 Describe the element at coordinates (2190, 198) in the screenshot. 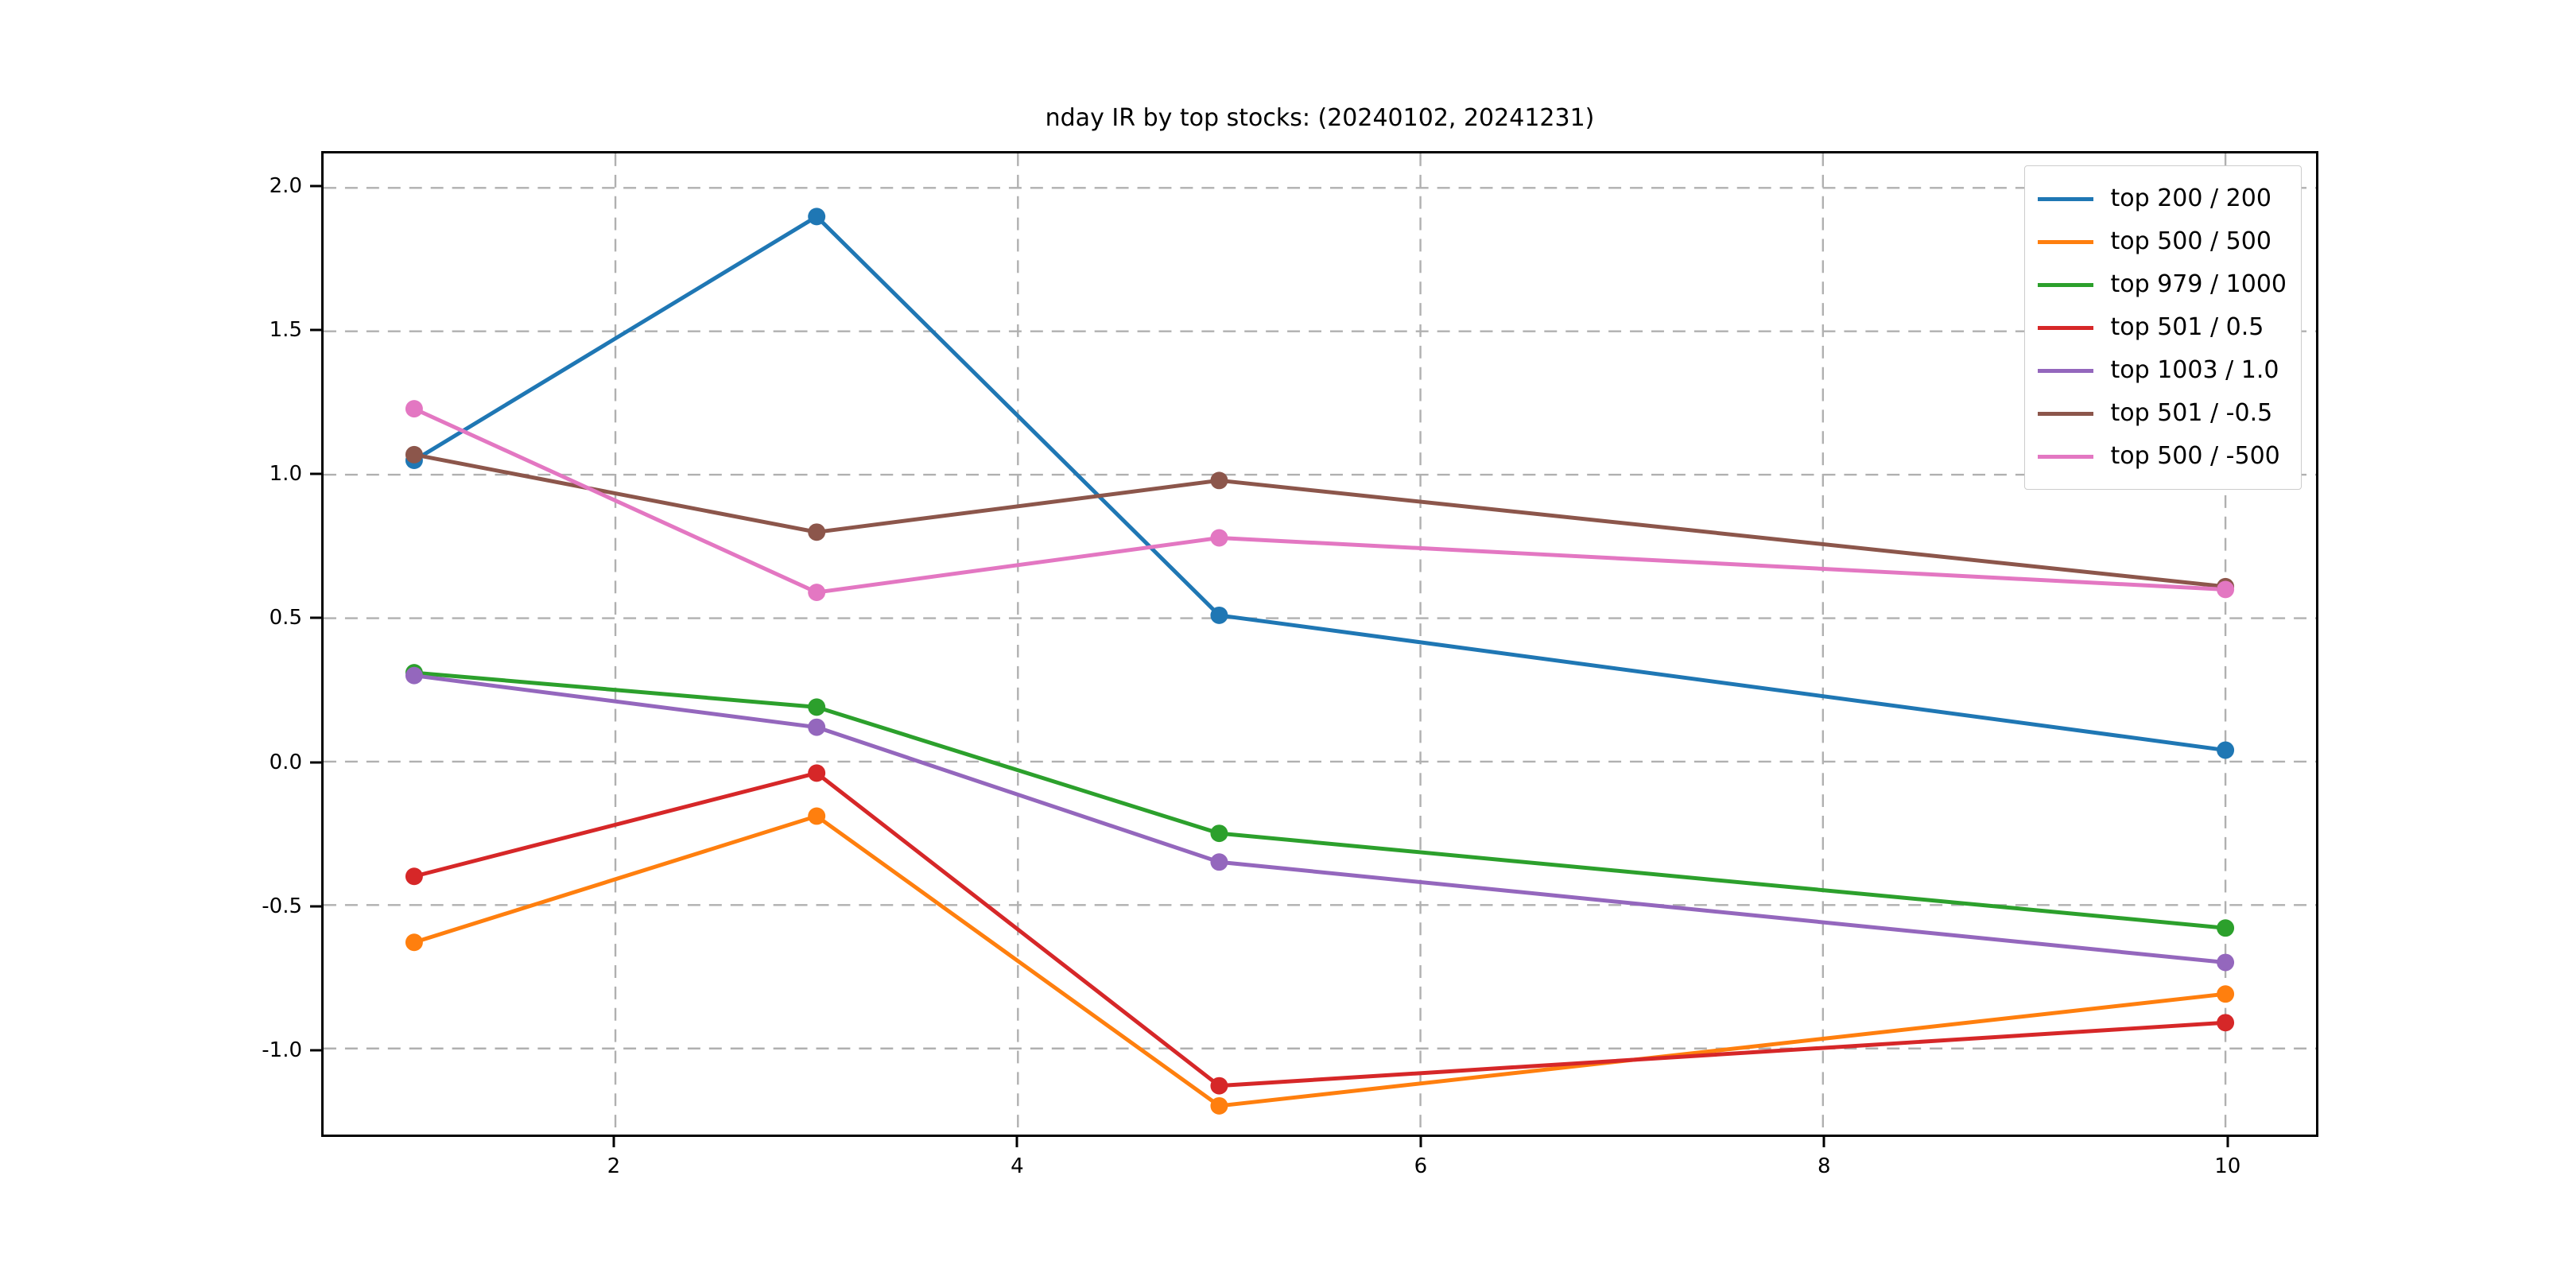

I see `legend-item-label: top 200 / 200` at that location.